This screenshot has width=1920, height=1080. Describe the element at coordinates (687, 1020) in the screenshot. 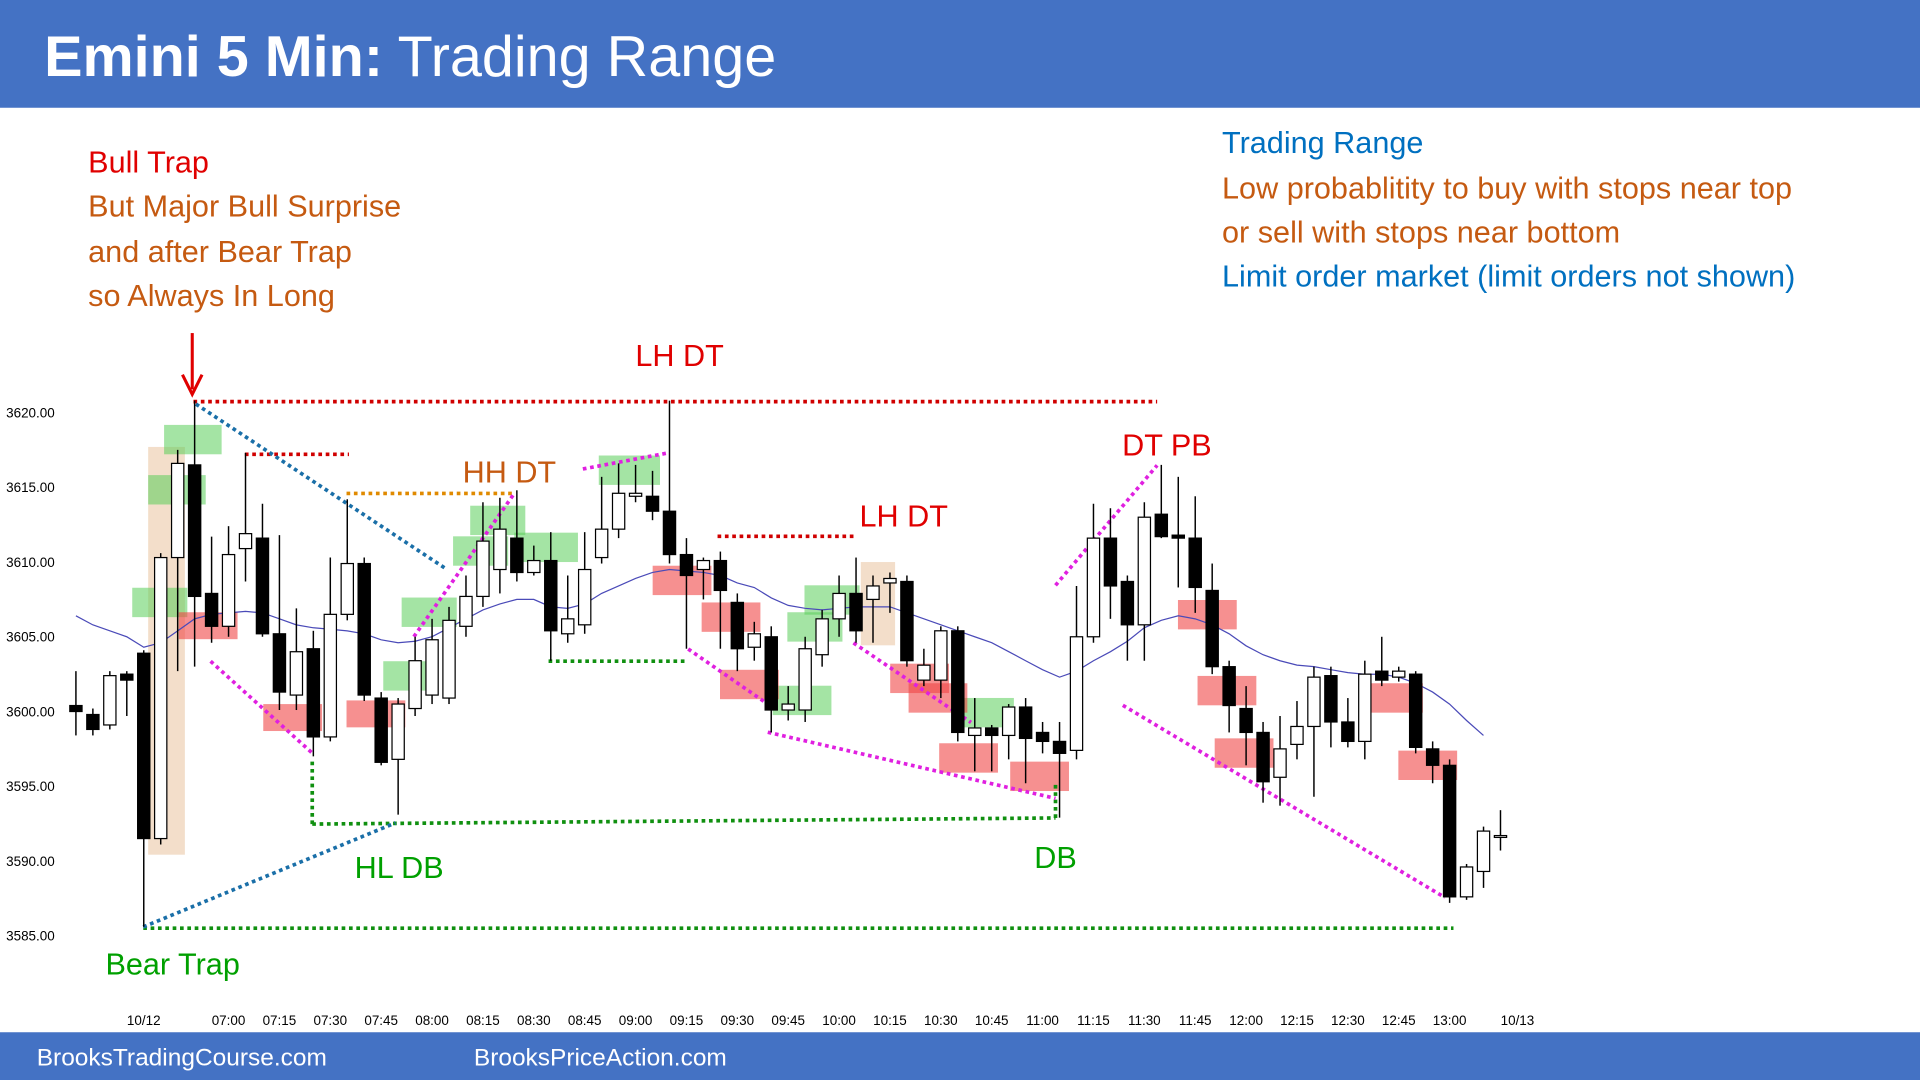

I see `x-tick-label: 09:15` at that location.